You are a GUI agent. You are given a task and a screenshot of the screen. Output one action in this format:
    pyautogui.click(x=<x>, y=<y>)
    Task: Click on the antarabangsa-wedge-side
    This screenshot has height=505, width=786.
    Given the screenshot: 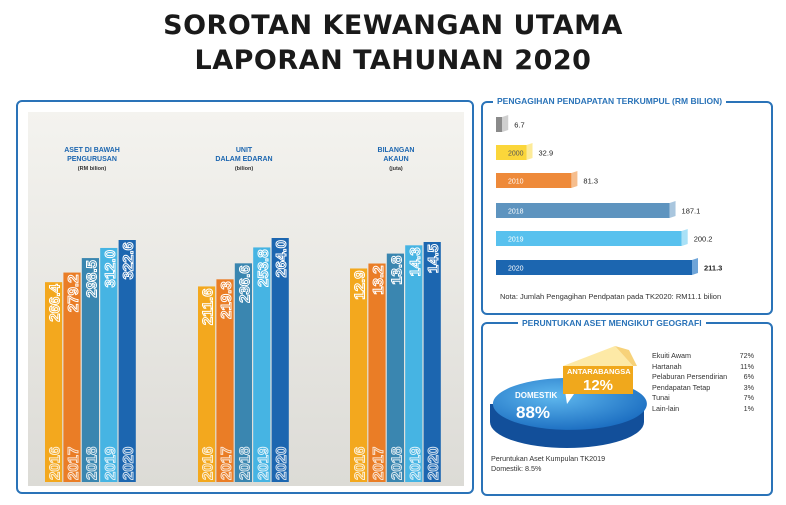 What is the action you would take?
    pyautogui.click(x=598, y=380)
    